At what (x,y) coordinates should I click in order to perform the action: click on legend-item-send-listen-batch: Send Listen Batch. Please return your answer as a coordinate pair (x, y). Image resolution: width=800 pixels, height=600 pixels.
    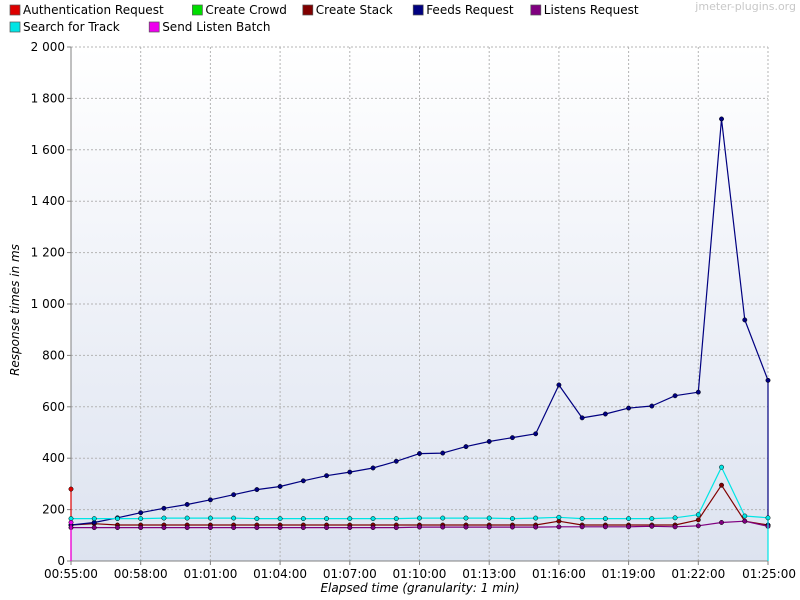
    Looking at the image, I should click on (209, 27).